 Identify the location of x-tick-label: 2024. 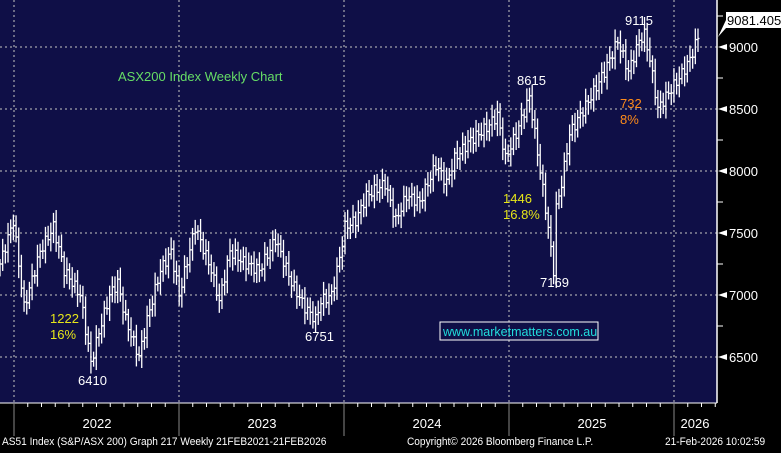
(427, 423).